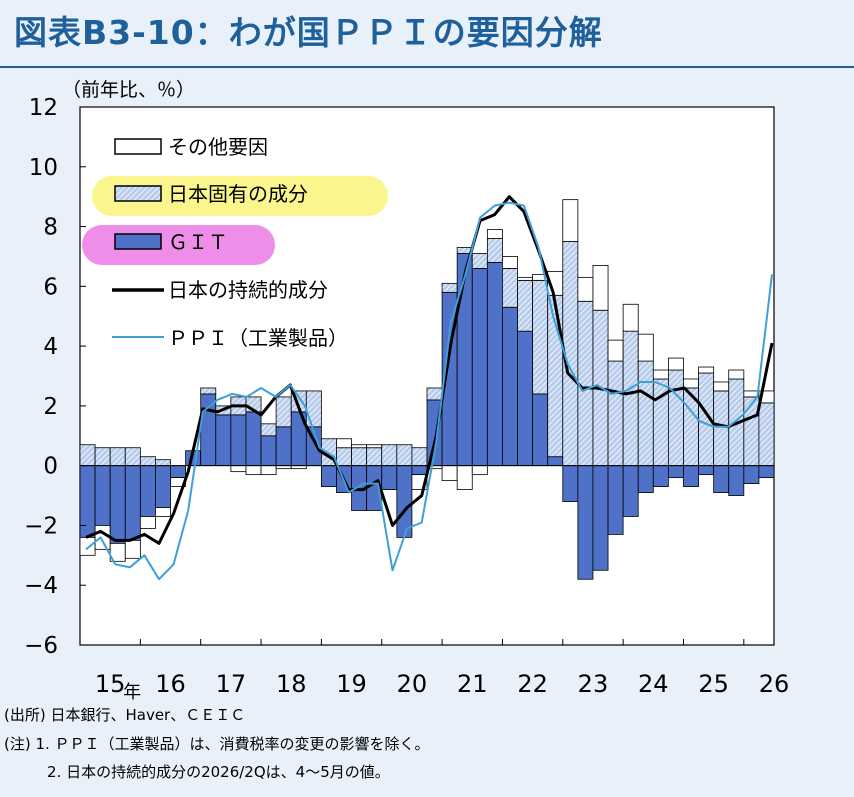 The image size is (854, 797). What do you see at coordinates (41, 646) in the screenshot?
I see `y-tick-label: −6` at bounding box center [41, 646].